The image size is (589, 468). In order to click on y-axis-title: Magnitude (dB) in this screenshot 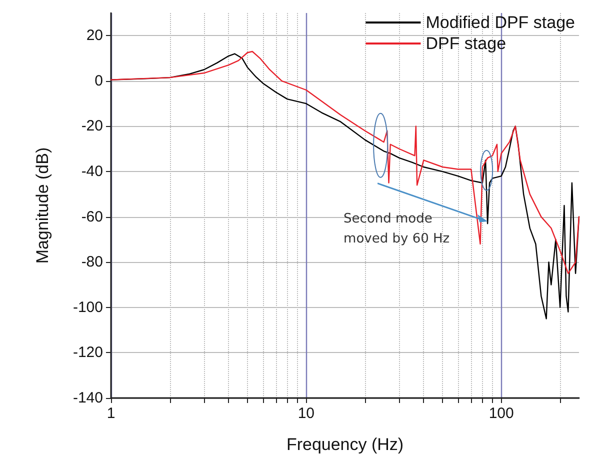, I will do `click(42, 205)`.